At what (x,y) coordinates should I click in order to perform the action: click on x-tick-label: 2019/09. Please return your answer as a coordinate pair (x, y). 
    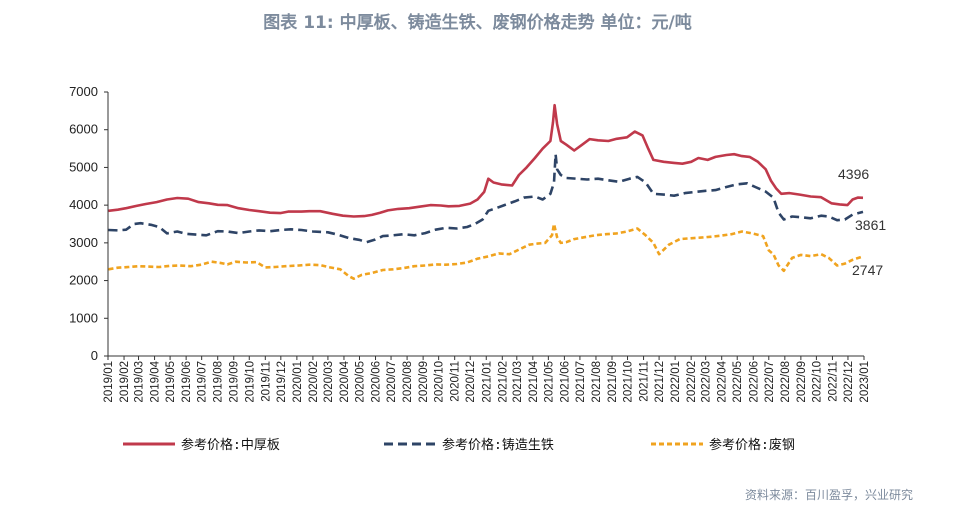
    Looking at the image, I should click on (235, 382).